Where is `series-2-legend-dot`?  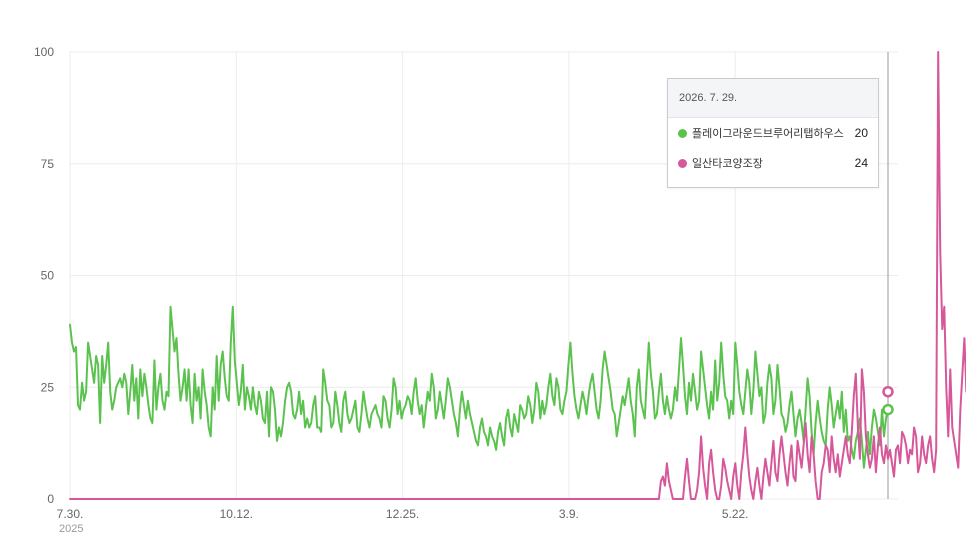
series-2-legend-dot is located at coordinates (682, 163).